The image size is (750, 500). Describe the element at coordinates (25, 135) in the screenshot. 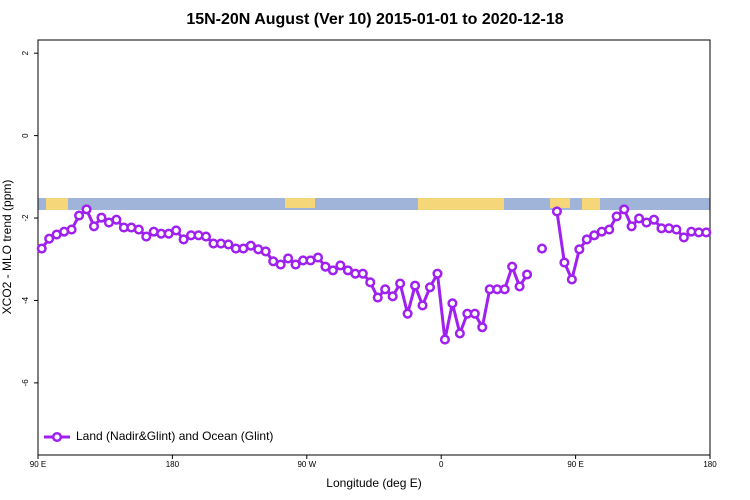

I see `y-tick-label: 0` at that location.